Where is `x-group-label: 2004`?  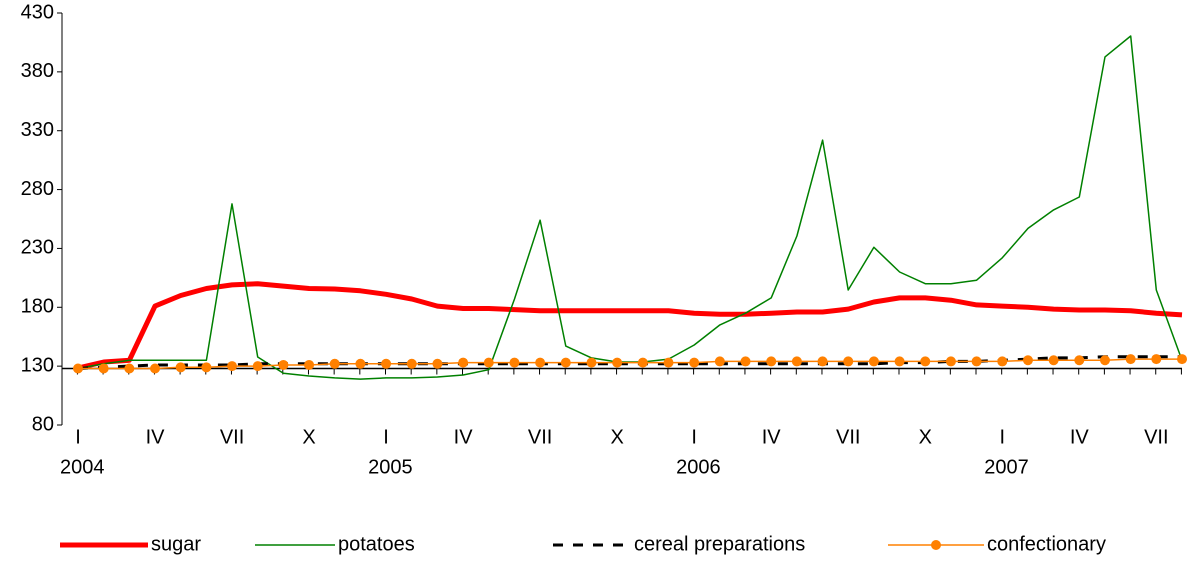 x-group-label: 2004 is located at coordinates (82, 467).